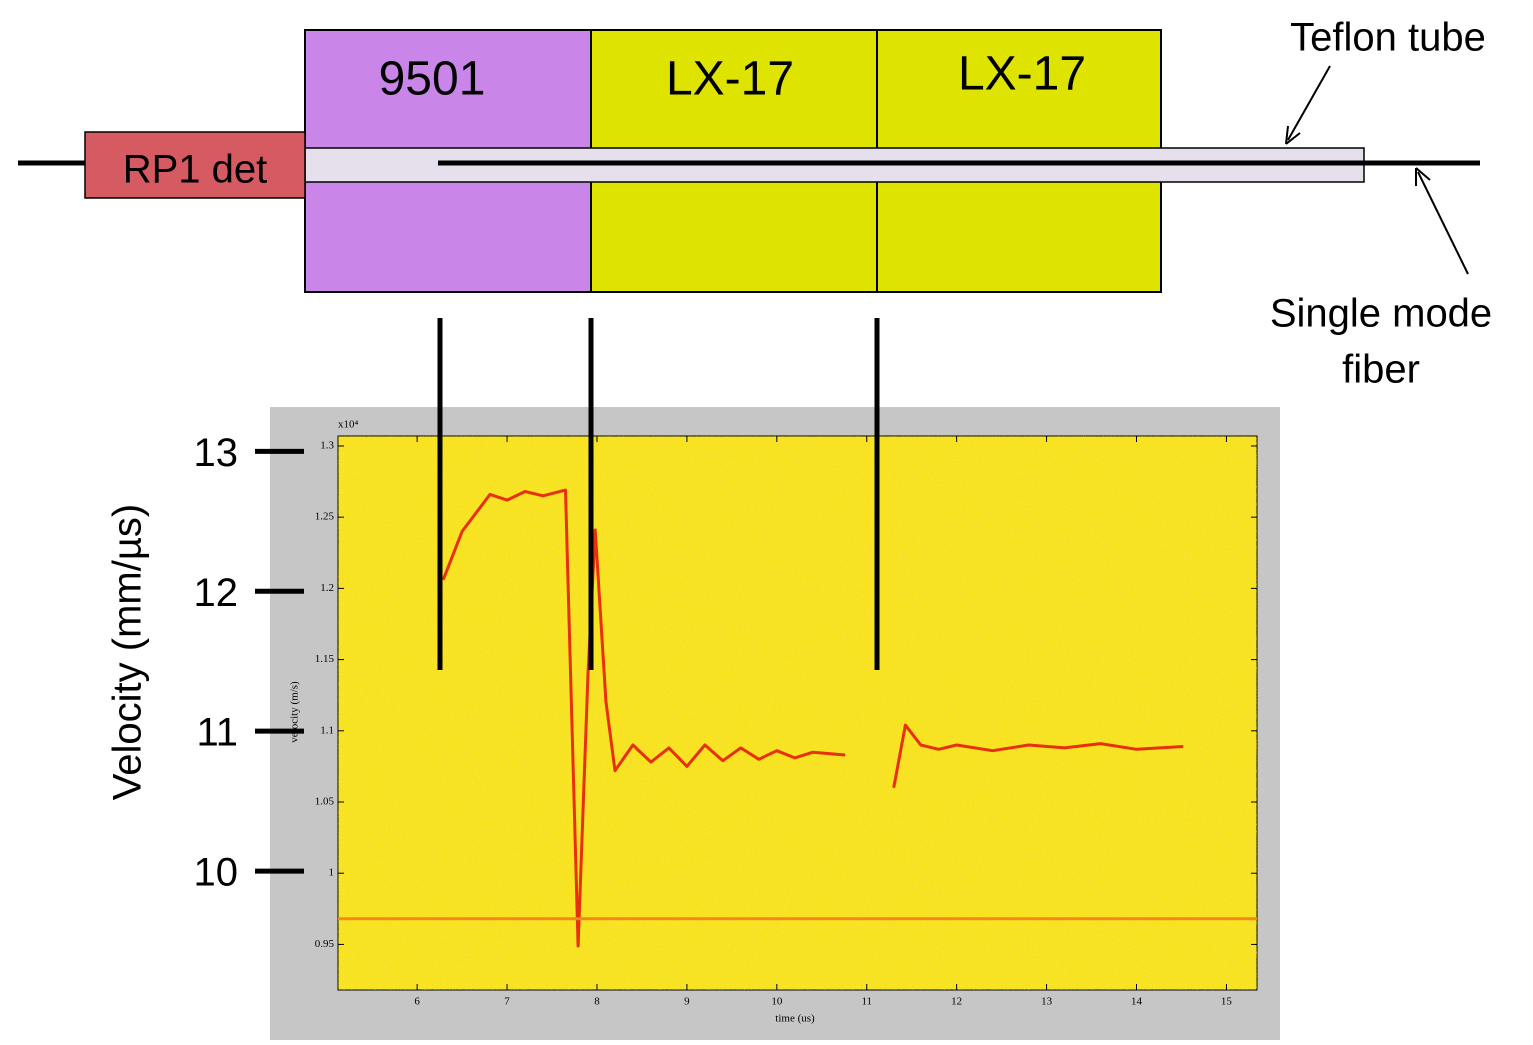  Describe the element at coordinates (597, 1002) in the screenshot. I see `x-tick-label: 8` at that location.